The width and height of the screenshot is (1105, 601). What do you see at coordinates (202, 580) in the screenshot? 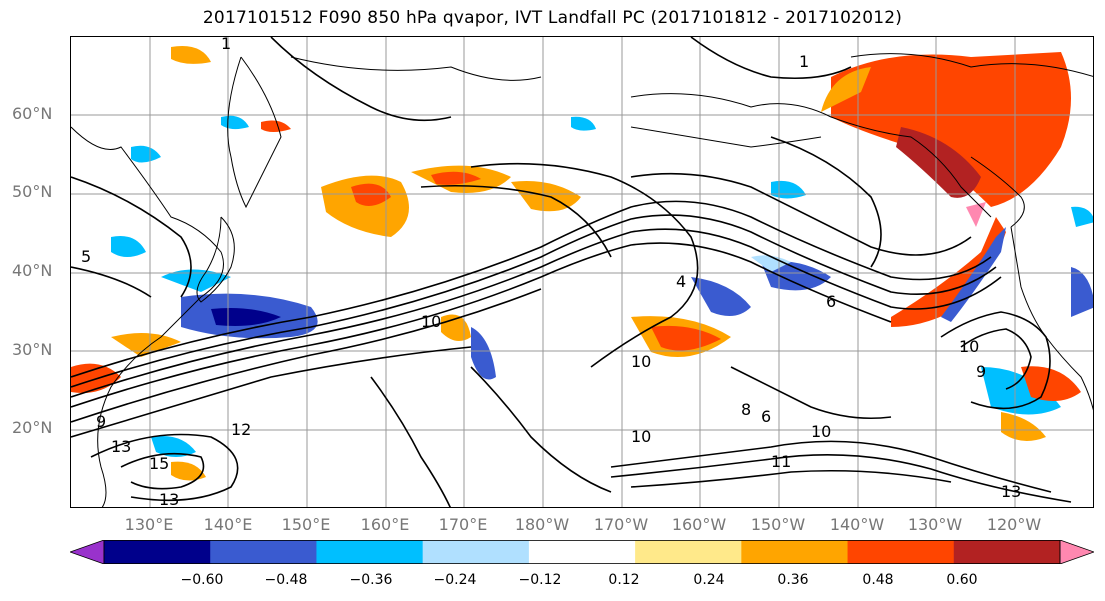
I see `colorbar-tick: −0.60` at bounding box center [202, 580].